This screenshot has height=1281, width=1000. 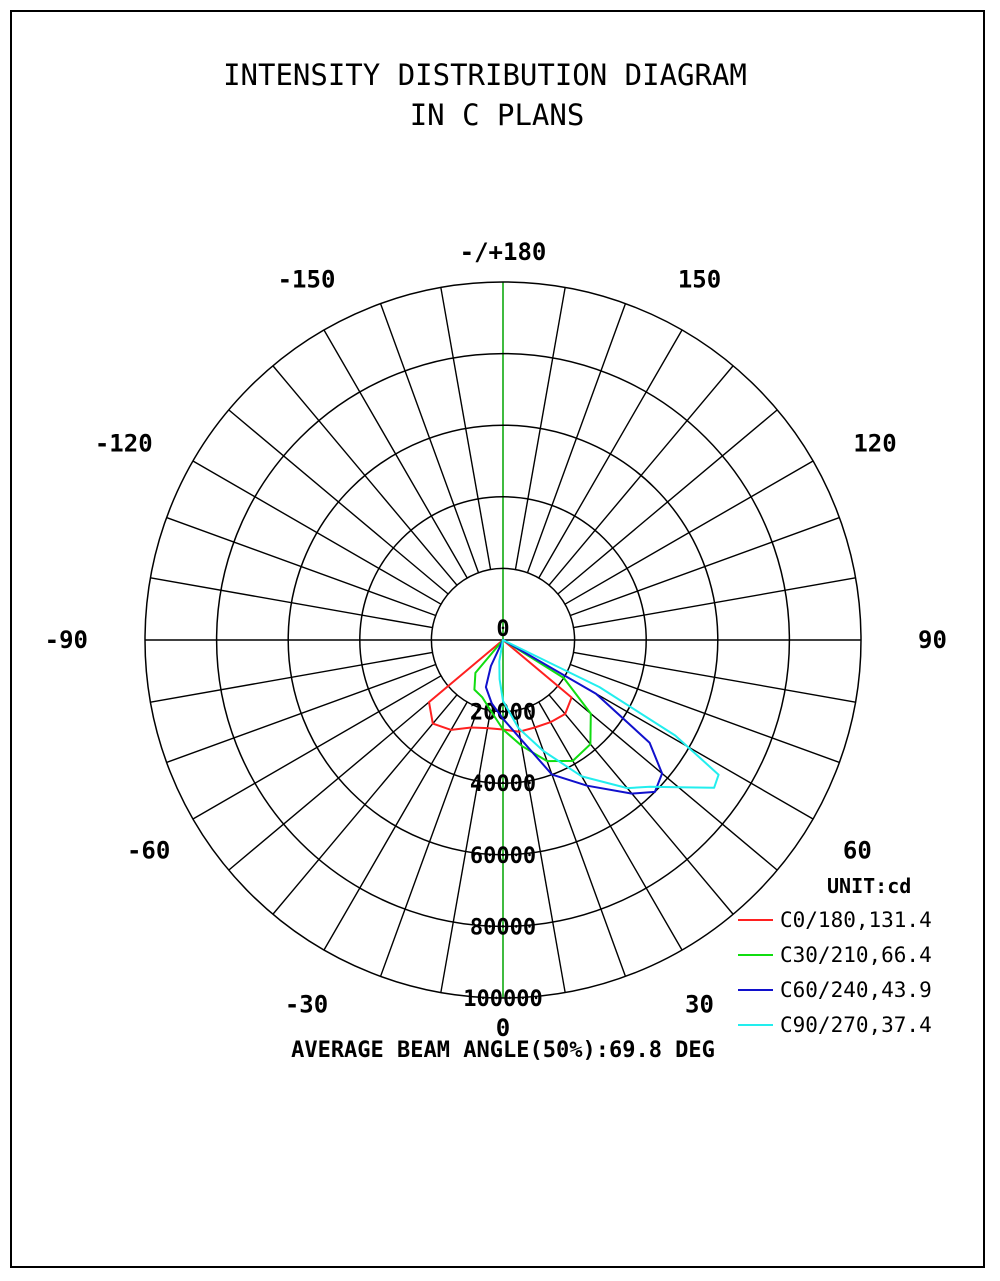 I want to click on chart-title-line-1: INTENSITY DISTRIBUTION DIAGRAM, so click(x=485, y=75).